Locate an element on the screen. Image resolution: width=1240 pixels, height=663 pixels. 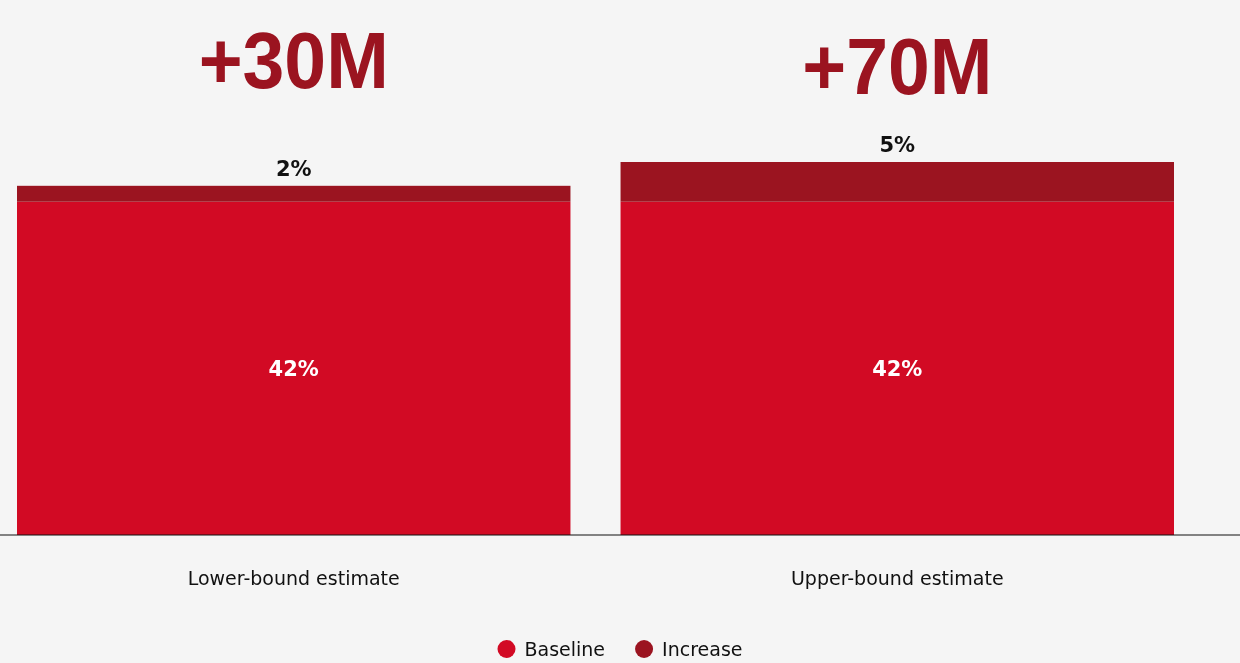
data-label: 2% is located at coordinates (293, 168).